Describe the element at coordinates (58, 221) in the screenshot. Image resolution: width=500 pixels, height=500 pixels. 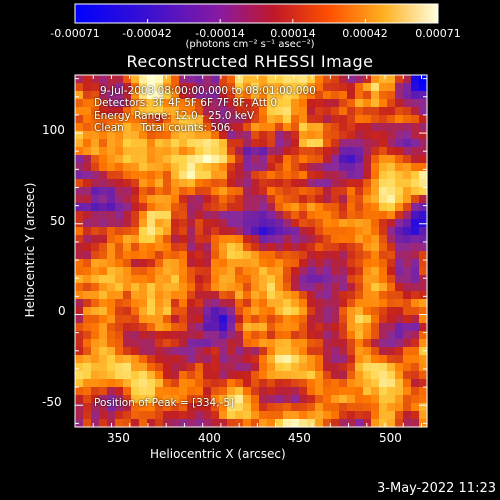
I see `y-tick-label: 50` at that location.